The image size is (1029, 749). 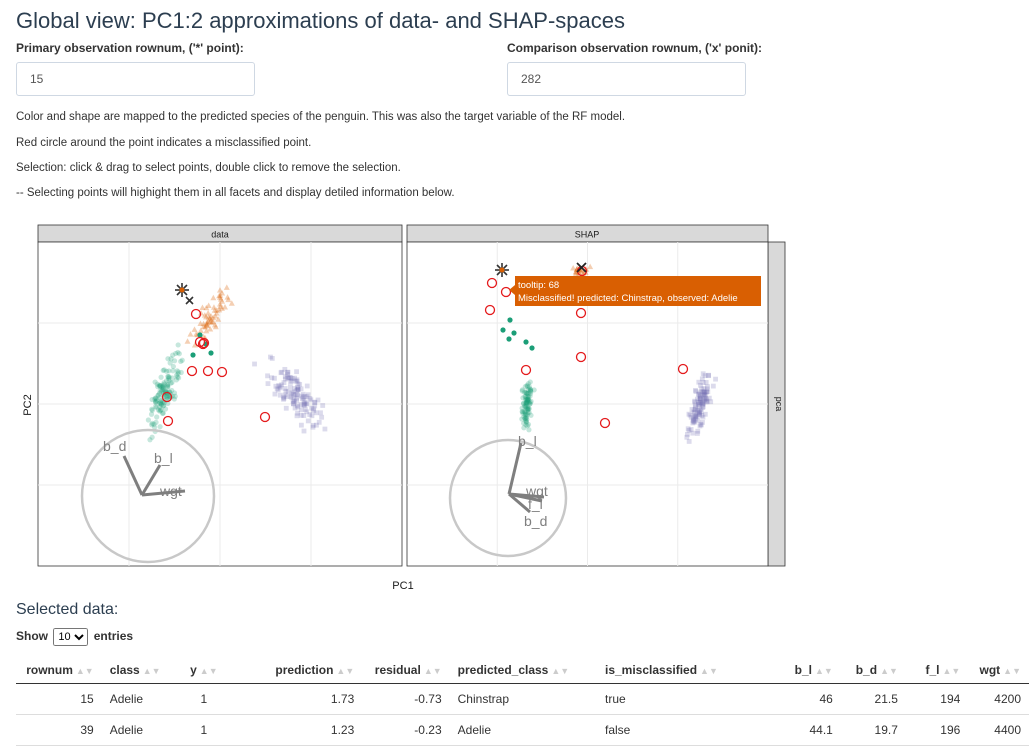 What do you see at coordinates (998, 670) in the screenshot?
I see `col-header-wgt: wgt ▲▼` at bounding box center [998, 670].